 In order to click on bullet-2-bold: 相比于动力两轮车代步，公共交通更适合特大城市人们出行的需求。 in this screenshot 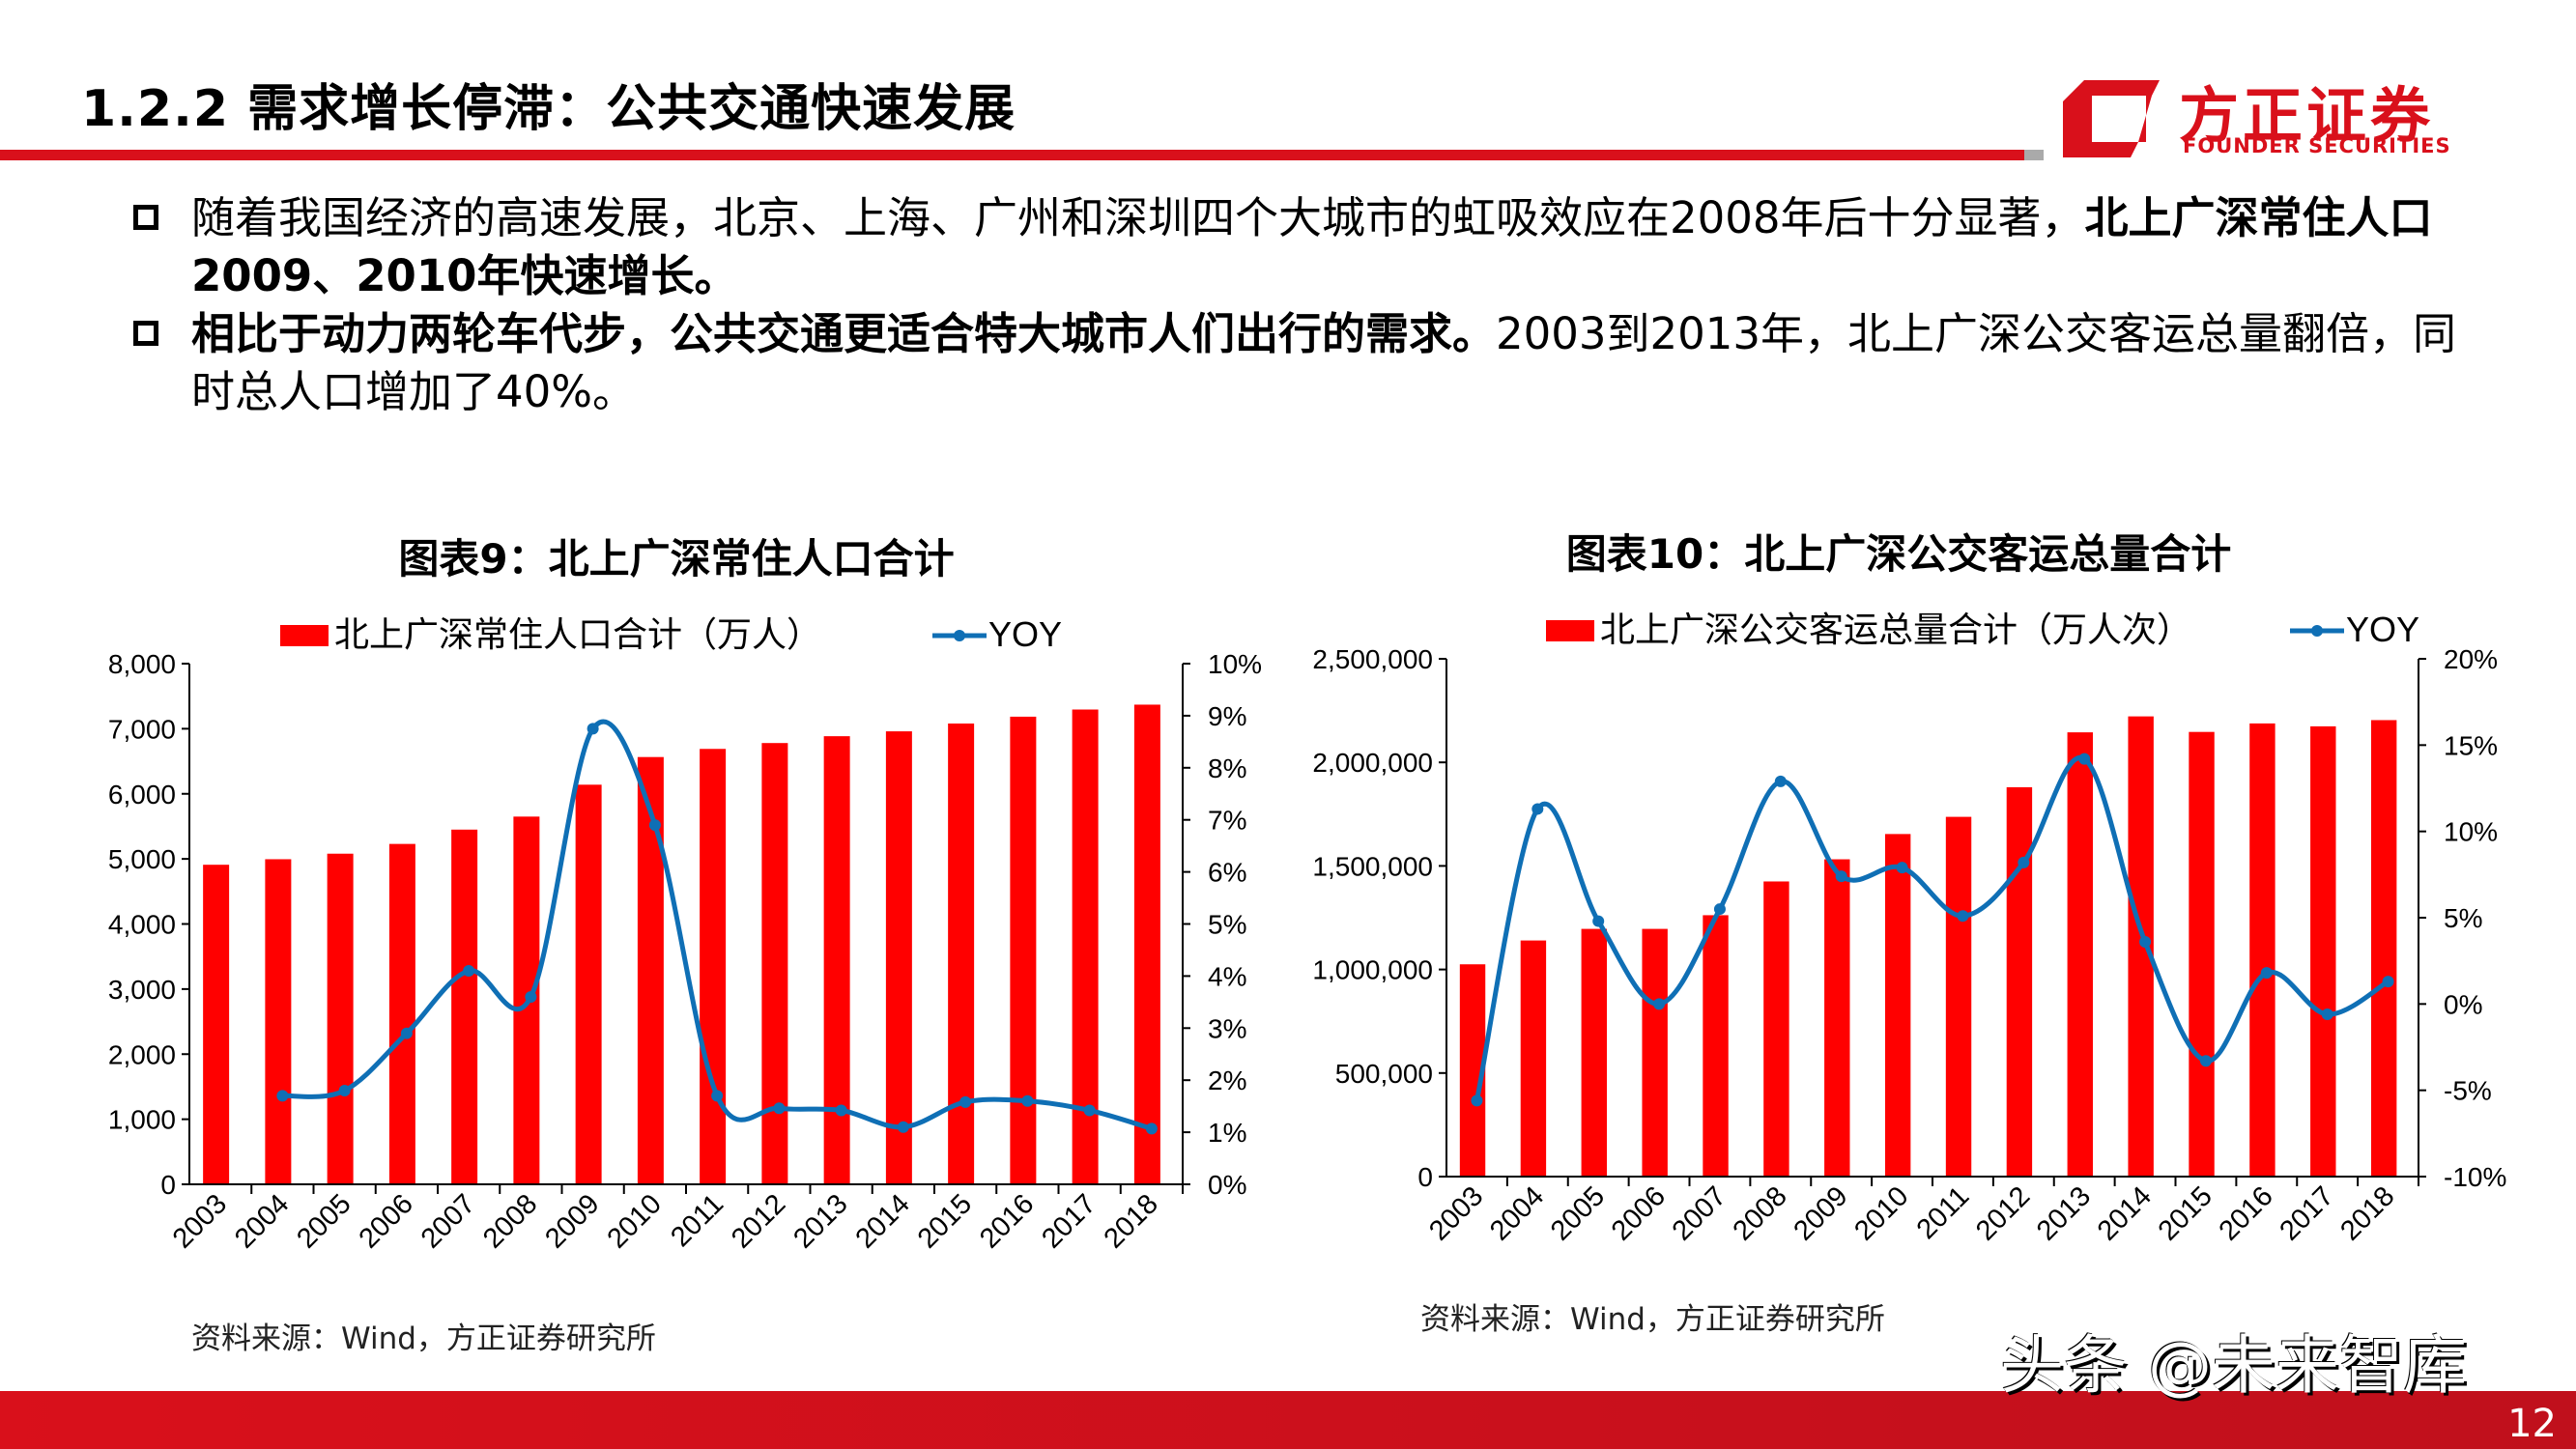, I will do `click(844, 333)`.